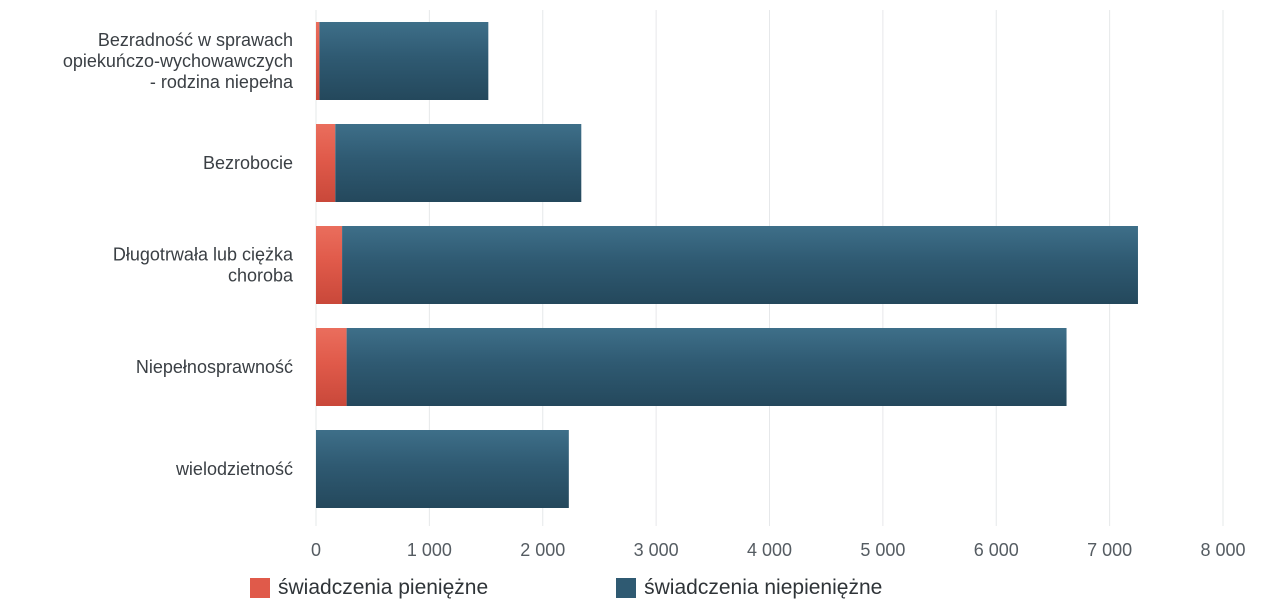  What do you see at coordinates (383, 587) in the screenshot?
I see `legend-label-cash: świadczenia pieniężne` at bounding box center [383, 587].